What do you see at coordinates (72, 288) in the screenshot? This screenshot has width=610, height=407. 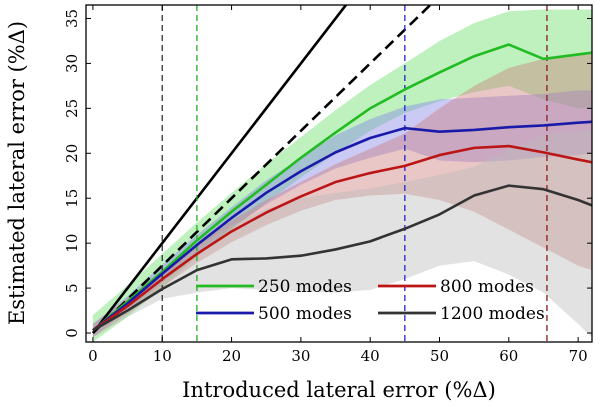 I see `y-tick-label: 5` at bounding box center [72, 288].